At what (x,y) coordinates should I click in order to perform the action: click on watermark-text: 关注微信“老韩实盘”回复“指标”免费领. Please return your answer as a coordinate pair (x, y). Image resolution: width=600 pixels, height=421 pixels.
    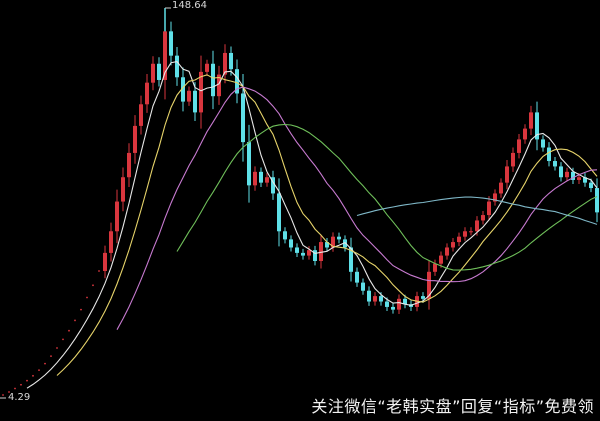
    Looking at the image, I should click on (452, 406).